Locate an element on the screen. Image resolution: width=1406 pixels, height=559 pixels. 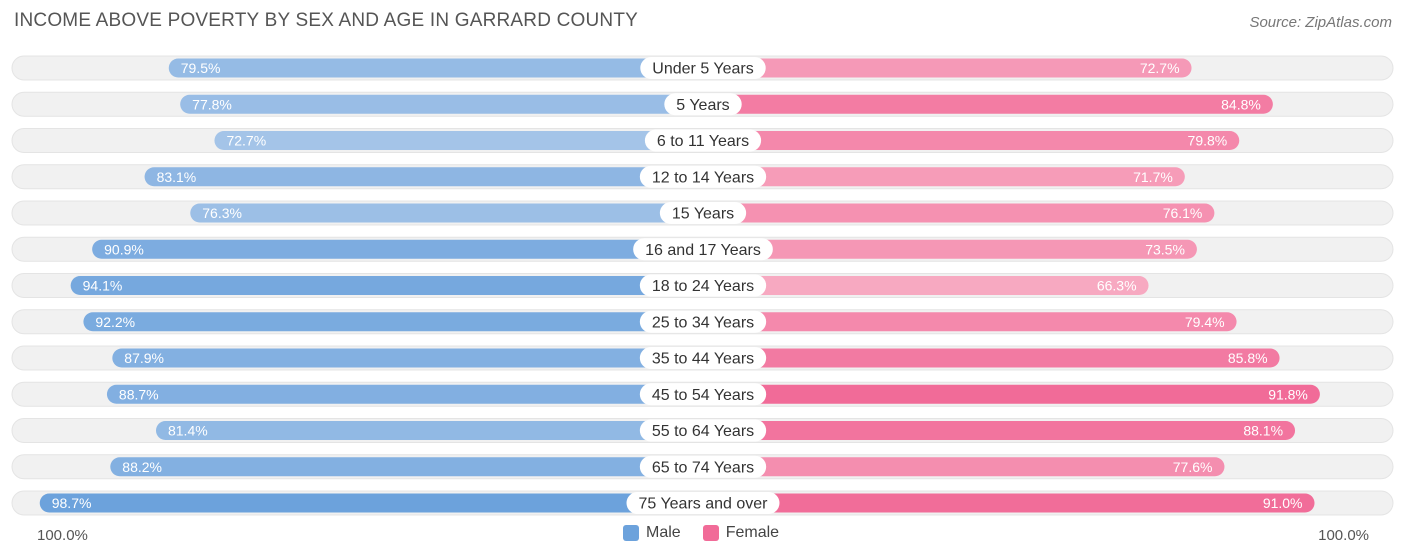
category-label: 75 Years and over is located at coordinates (704, 504).